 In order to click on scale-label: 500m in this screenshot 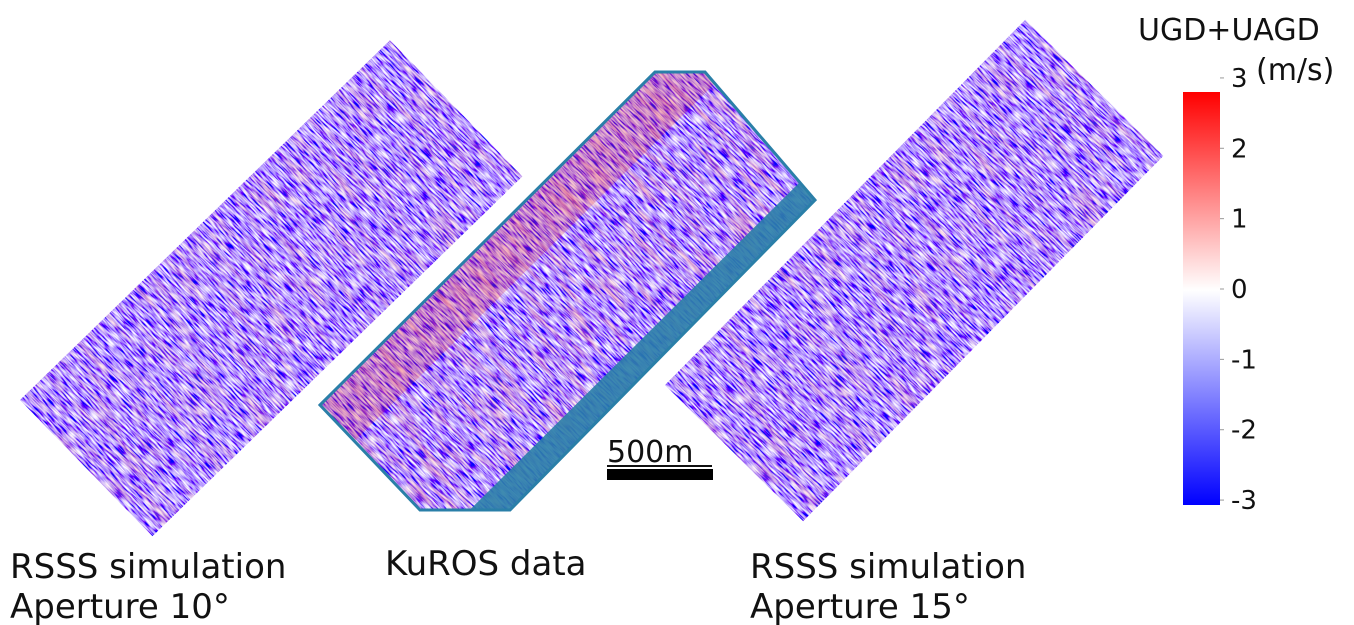, I will do `click(650, 452)`.